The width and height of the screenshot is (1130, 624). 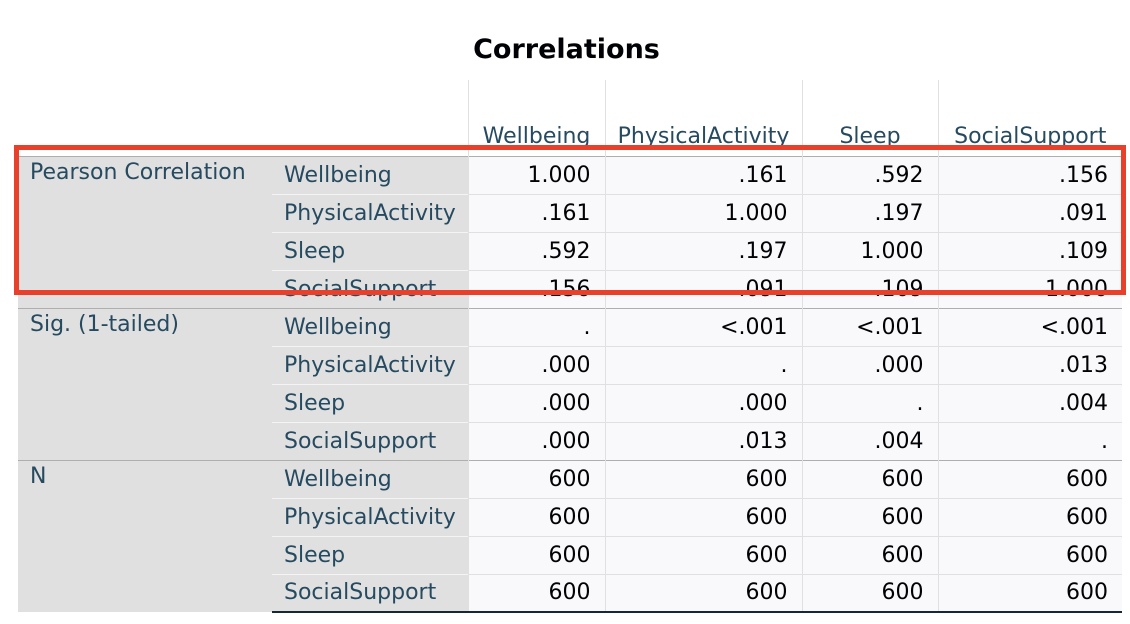 What do you see at coordinates (536, 118) in the screenshot?
I see `column-header: Wellbeing` at bounding box center [536, 118].